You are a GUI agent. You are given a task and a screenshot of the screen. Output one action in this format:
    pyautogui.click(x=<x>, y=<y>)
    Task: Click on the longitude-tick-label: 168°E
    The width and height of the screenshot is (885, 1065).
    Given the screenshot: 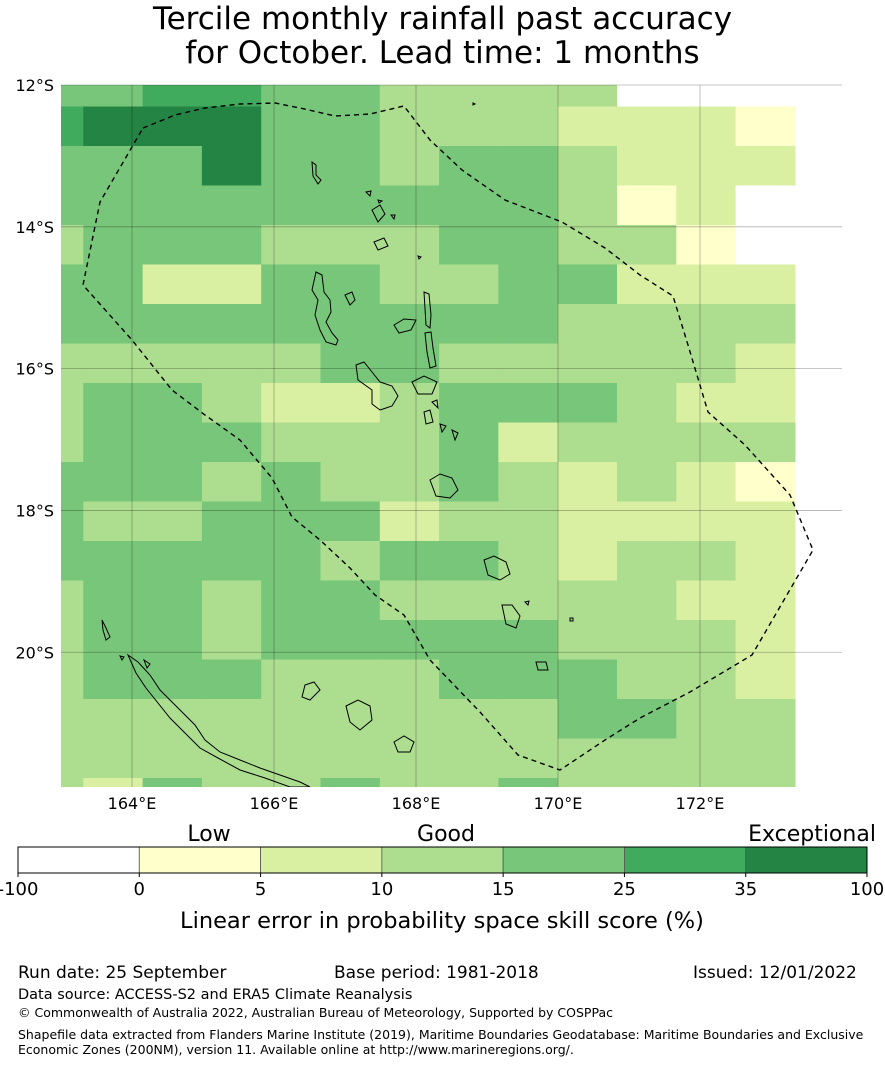 What is the action you would take?
    pyautogui.click(x=416, y=803)
    